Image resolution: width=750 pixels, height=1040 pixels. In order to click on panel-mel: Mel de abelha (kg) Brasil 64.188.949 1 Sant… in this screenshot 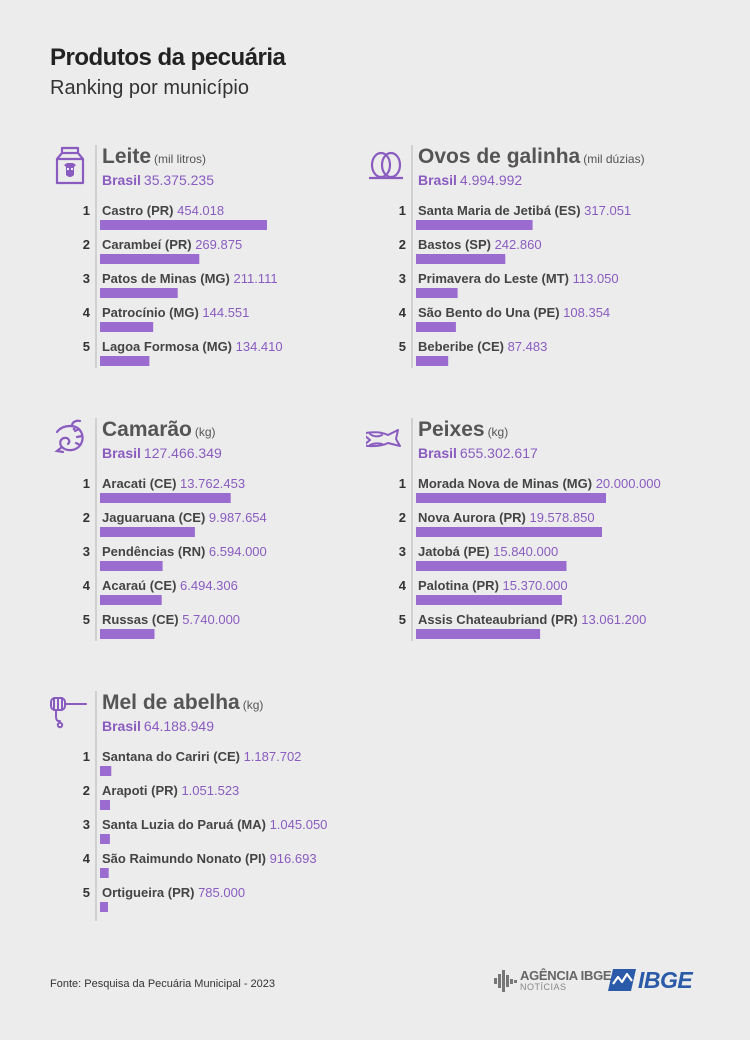, I will do `click(215, 811)`.